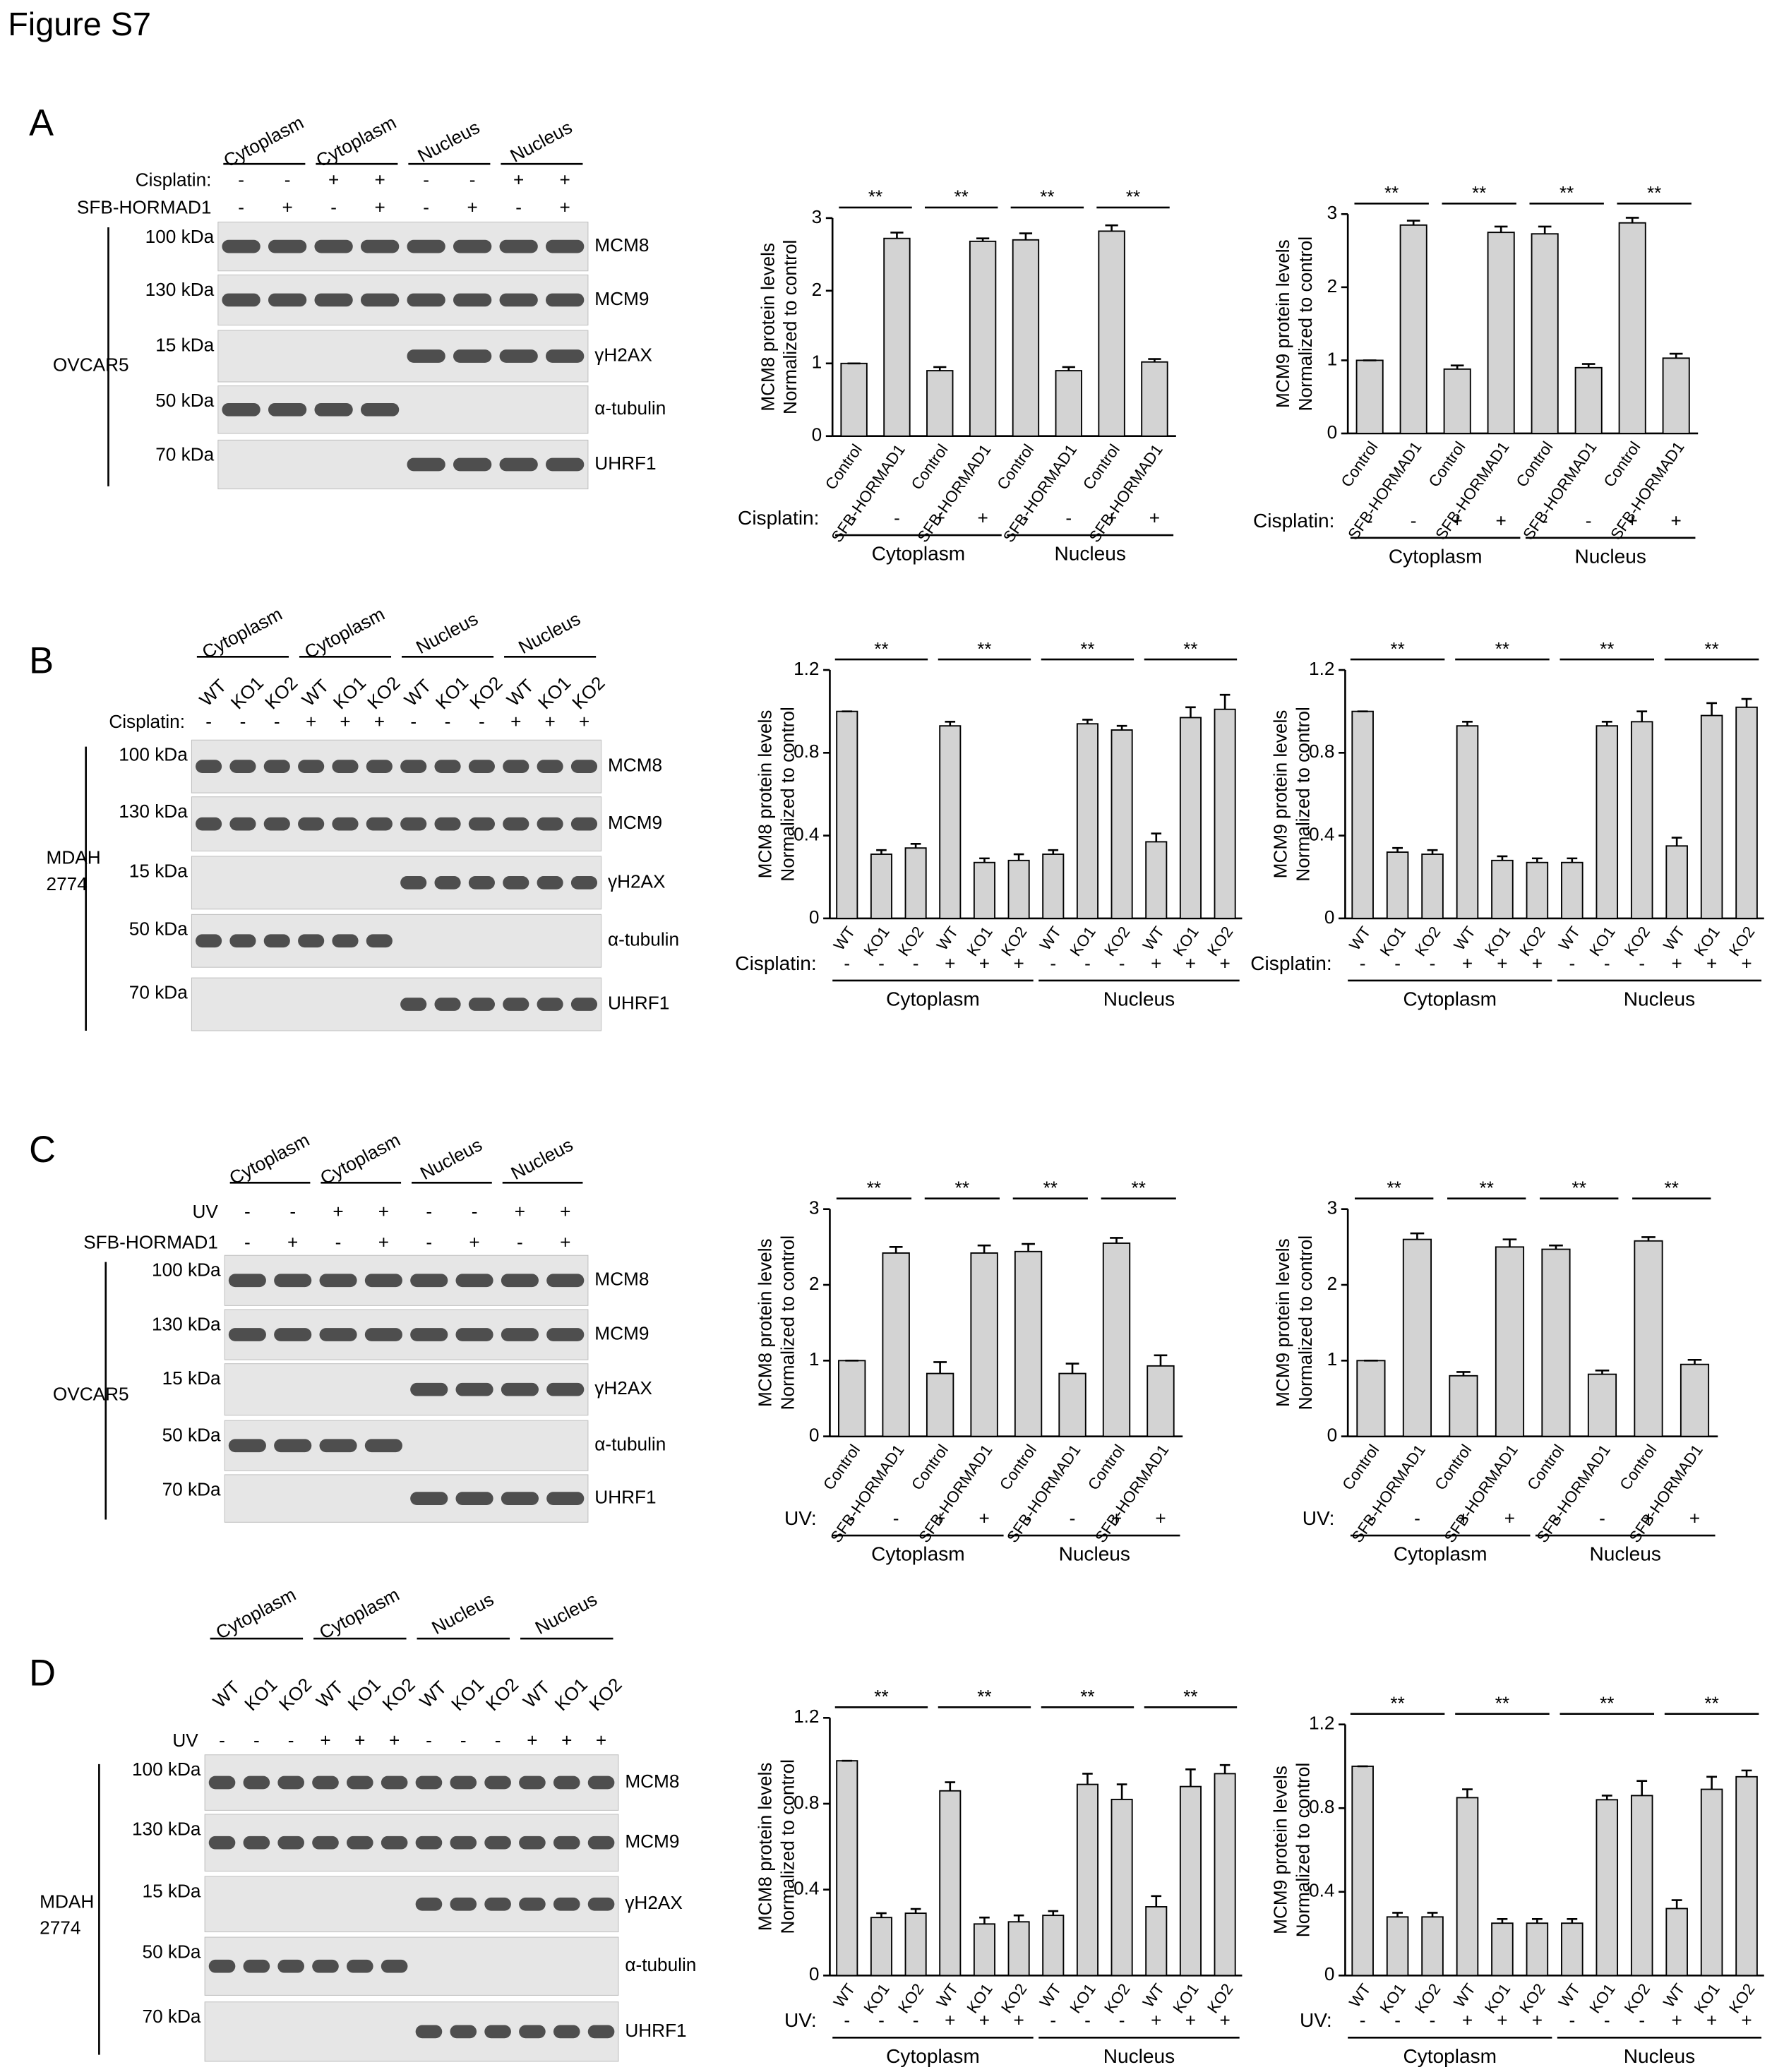 This screenshot has width=1772, height=2072. What do you see at coordinates (520, 692) in the screenshot?
I see `lane-label: WT` at bounding box center [520, 692].